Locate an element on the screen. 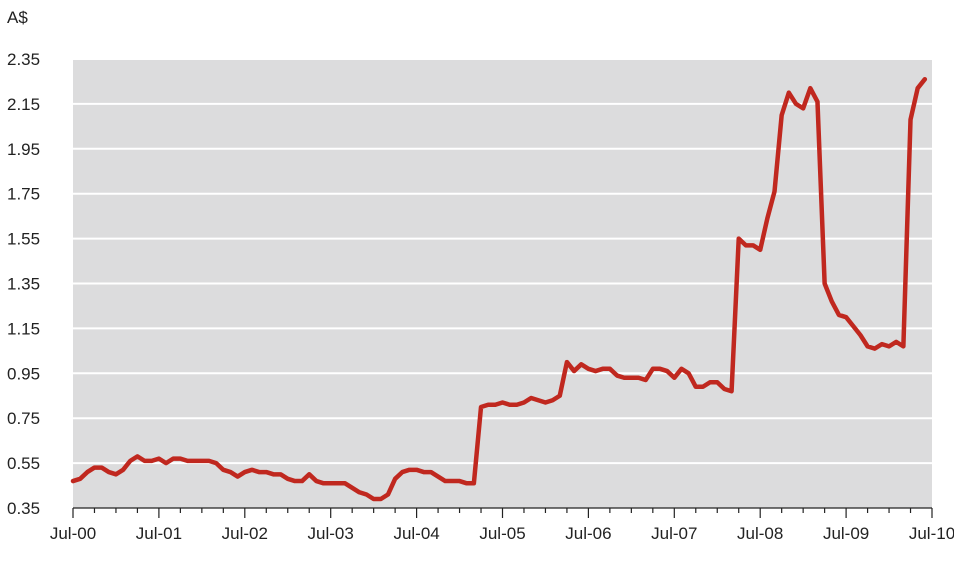 The image size is (954, 562). y-tick-label: 1.55 is located at coordinates (23, 239).